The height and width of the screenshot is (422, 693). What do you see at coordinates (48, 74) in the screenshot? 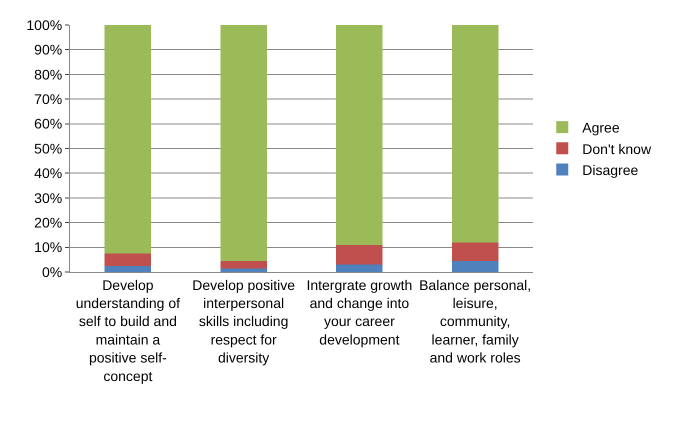
I see `y-tick-label: 80%` at bounding box center [48, 74].